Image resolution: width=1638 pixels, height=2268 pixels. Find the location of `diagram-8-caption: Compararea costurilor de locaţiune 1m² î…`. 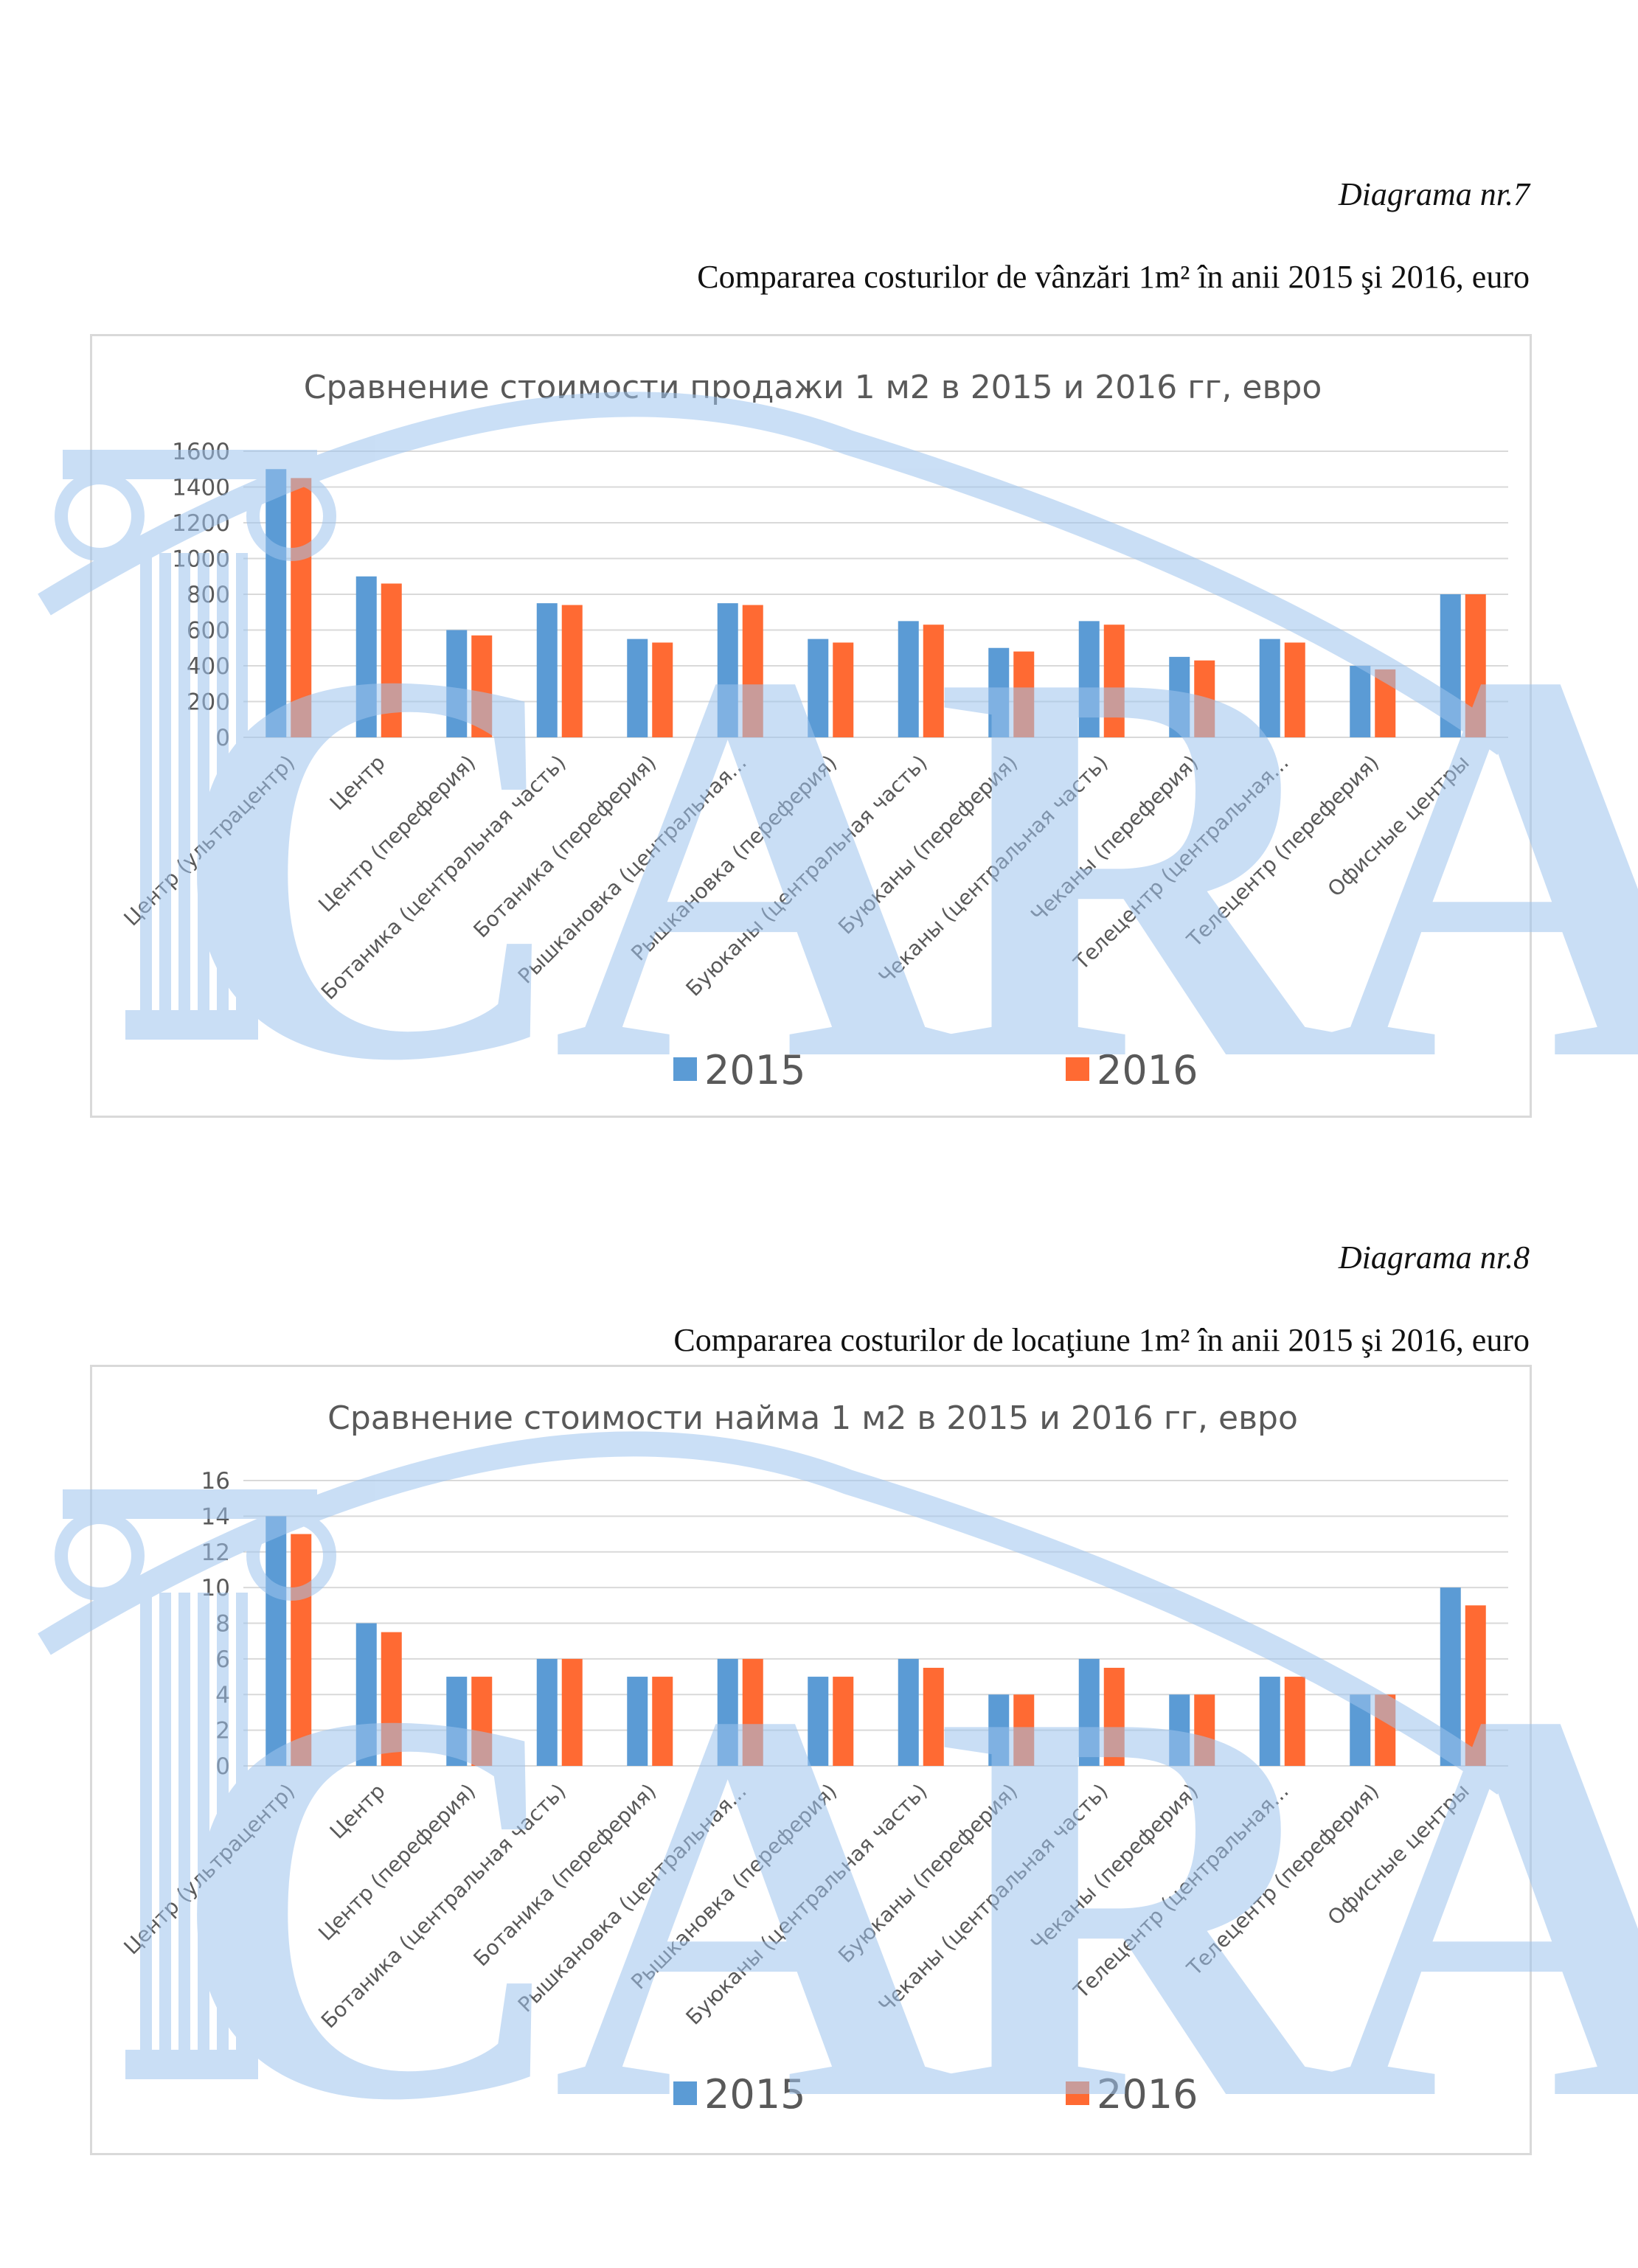

diagram-8-caption: Compararea costurilor de locaţiune 1m² î… is located at coordinates (1101, 1340).